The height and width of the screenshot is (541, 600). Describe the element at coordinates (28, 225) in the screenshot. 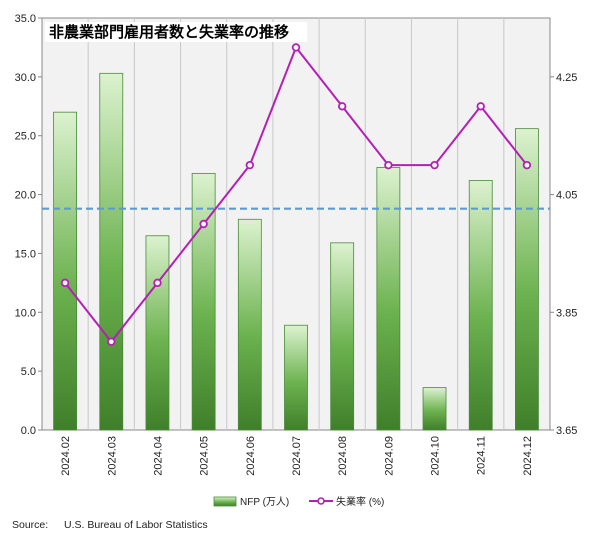

I see `left-y-axis: 0.0 5.0 10.0 15.0 20.0 25.0 30.0 35.0` at that location.